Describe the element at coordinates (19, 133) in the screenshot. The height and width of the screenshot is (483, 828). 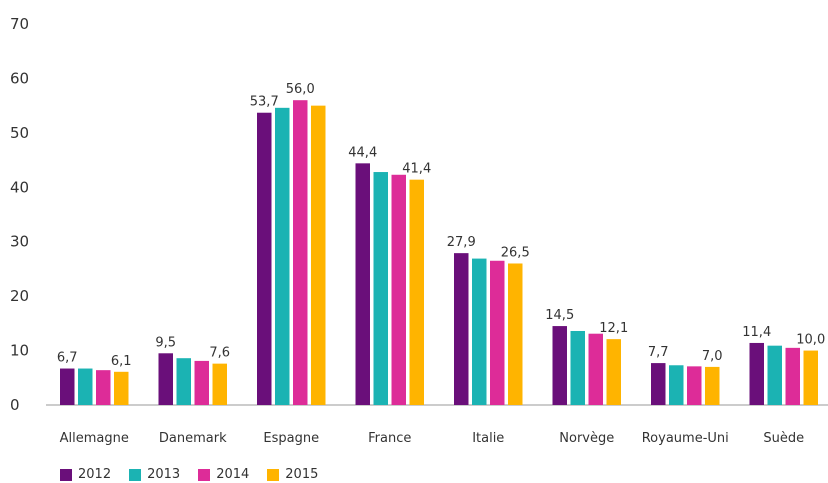
I see `y-tick-label: 50` at that location.